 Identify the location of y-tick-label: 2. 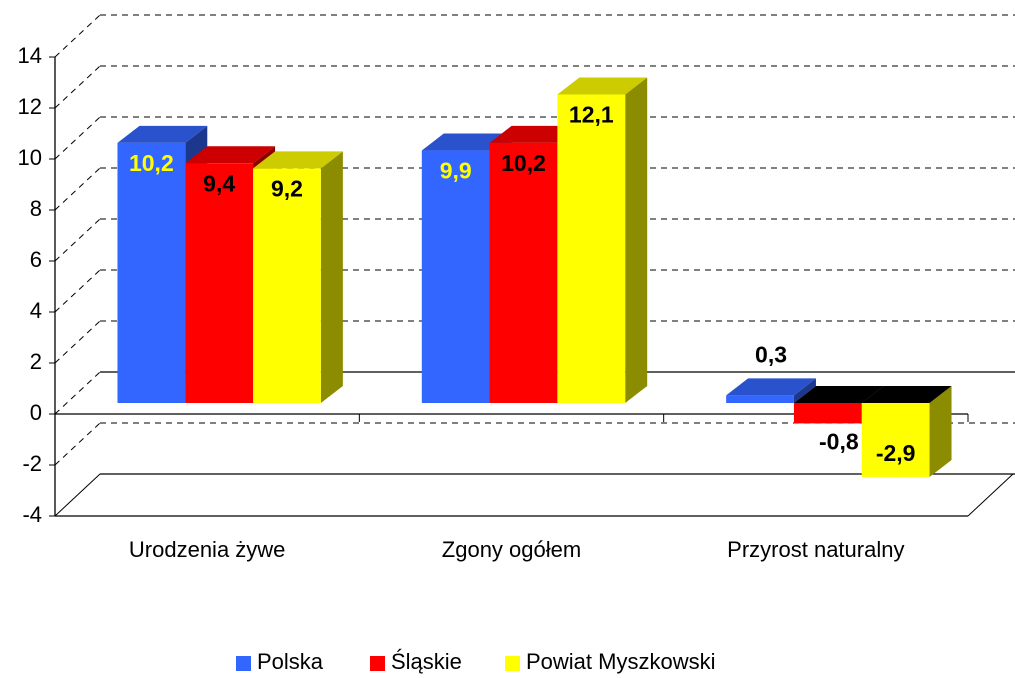
(36, 361).